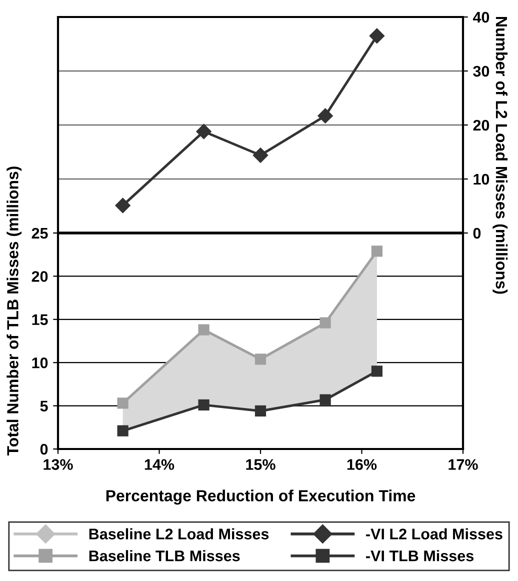 The height and width of the screenshot is (581, 518). I want to click on y2-axis-title: Number of L2 Load Misses (millions), so click(500, 155).